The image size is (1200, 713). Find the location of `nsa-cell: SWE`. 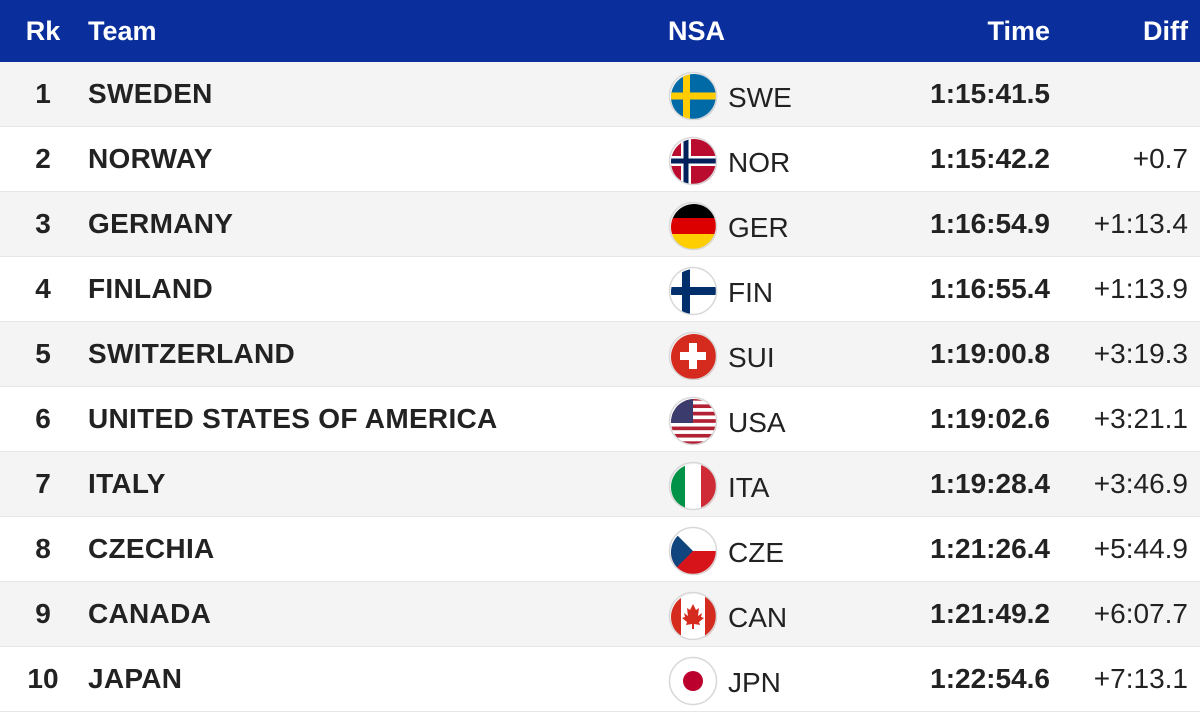

nsa-cell: SWE is located at coordinates (730, 94).